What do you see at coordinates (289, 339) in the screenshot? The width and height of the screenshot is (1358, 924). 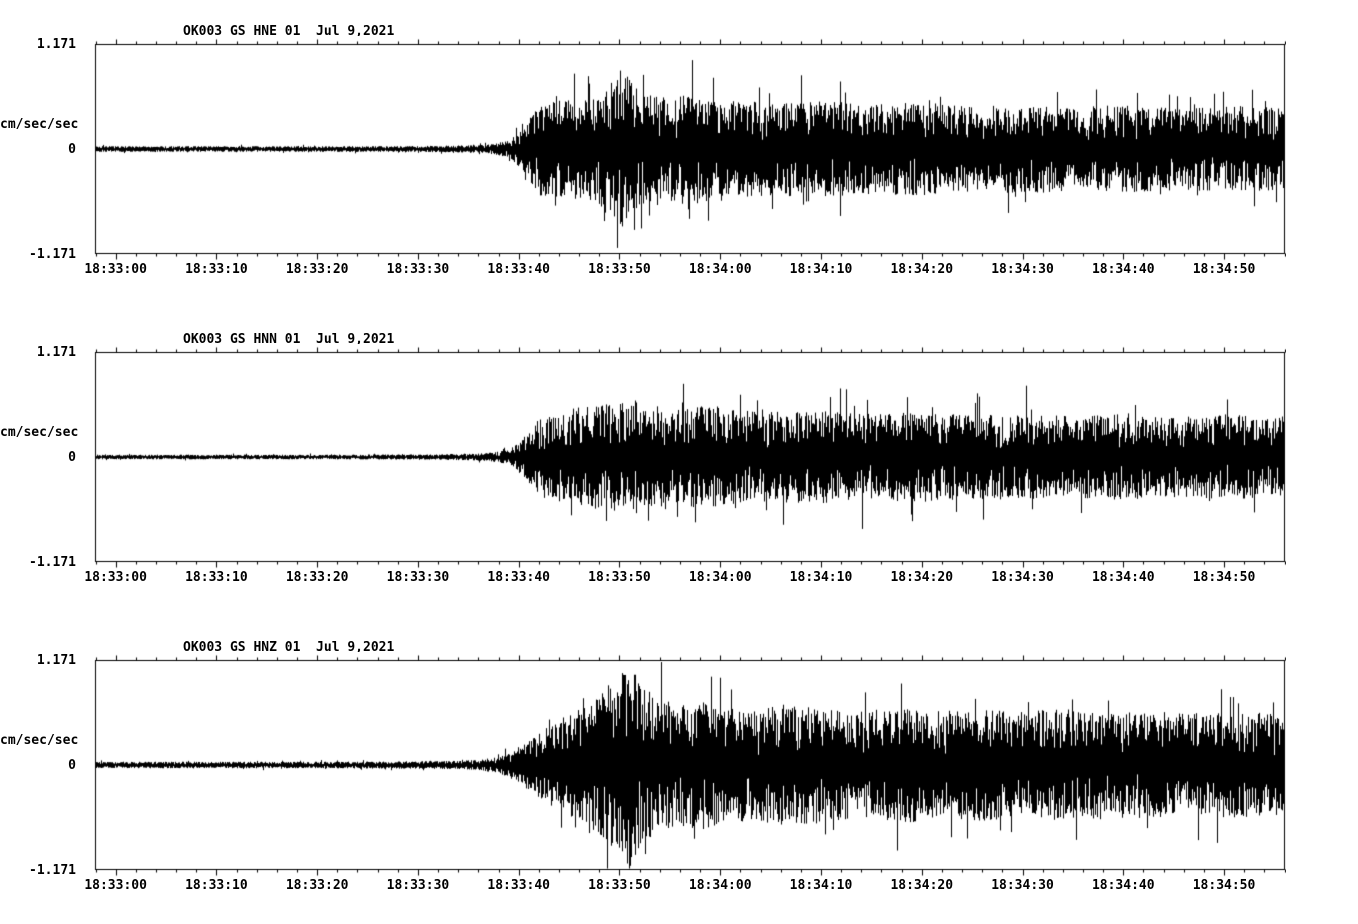 I see `panel-title: OK003_GS_HNN_01 Jul 9,2021` at bounding box center [289, 339].